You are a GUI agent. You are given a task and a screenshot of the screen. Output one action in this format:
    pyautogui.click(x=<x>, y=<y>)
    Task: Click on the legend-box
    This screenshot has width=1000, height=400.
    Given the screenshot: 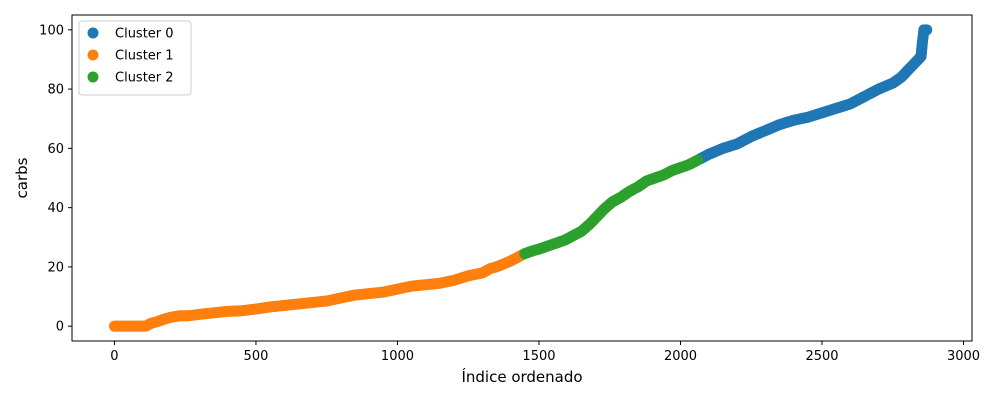 What is the action you would take?
    pyautogui.click(x=135, y=58)
    